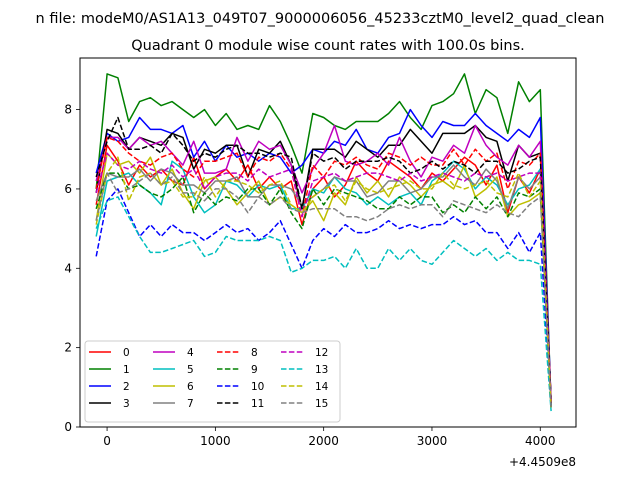 This screenshot has width=640, height=480. What do you see at coordinates (257, 404) in the screenshot?
I see `legend-label-11: 11` at bounding box center [257, 404].